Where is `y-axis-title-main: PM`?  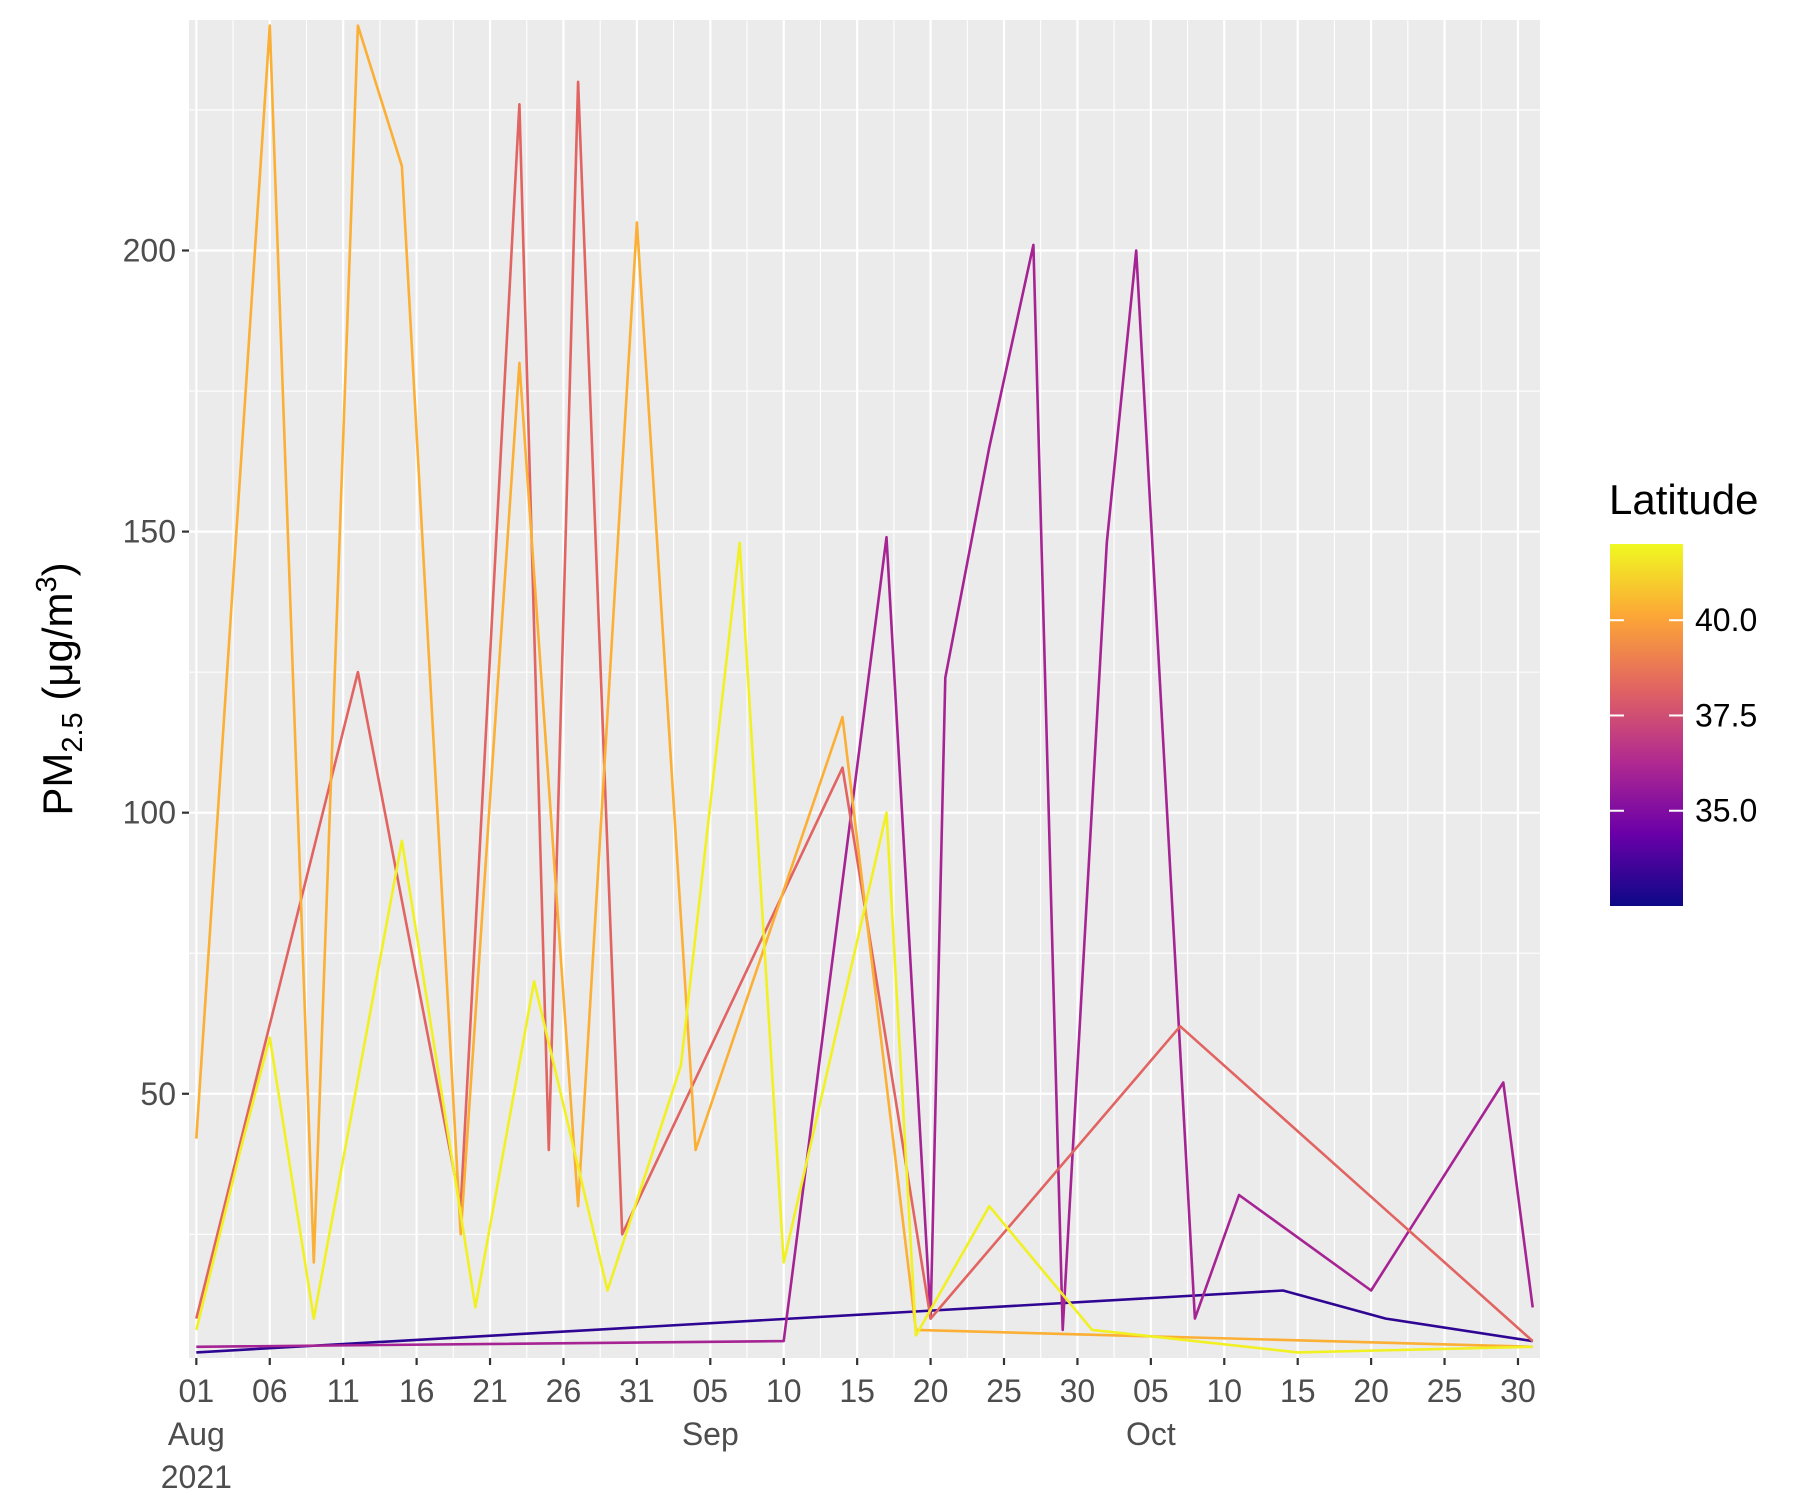
y-axis-title-main: PM is located at coordinates (57, 784).